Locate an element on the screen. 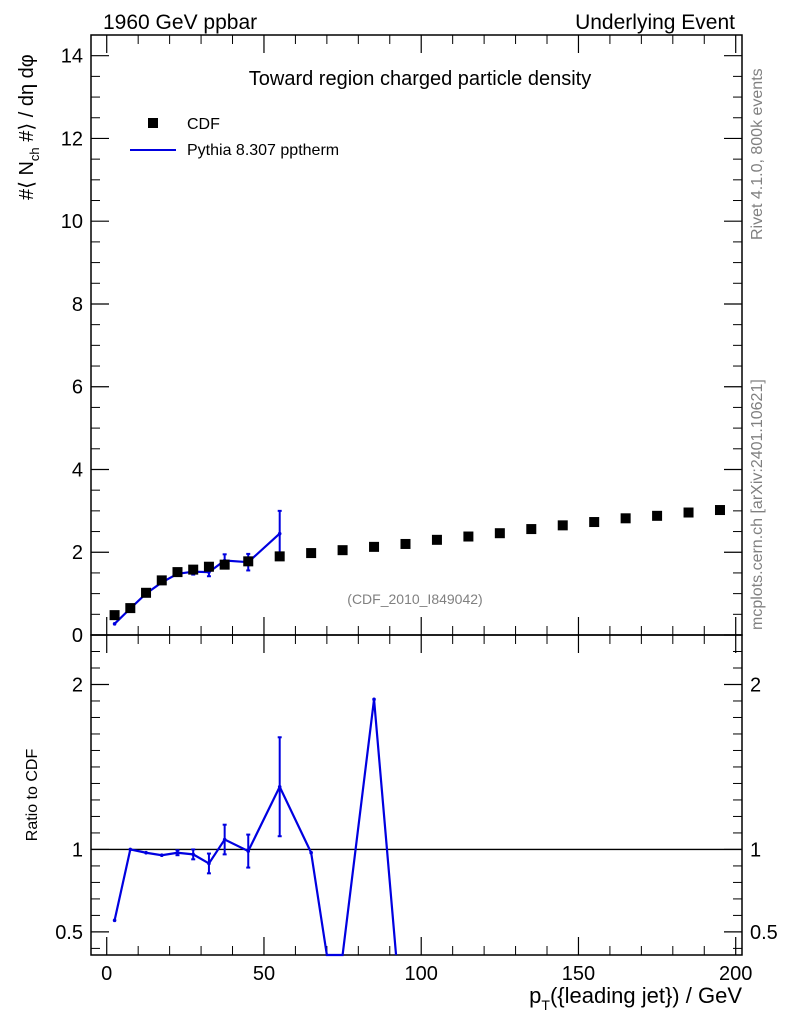 The image size is (786, 1024). main-y-tick-label: 14 is located at coordinates (72, 57).